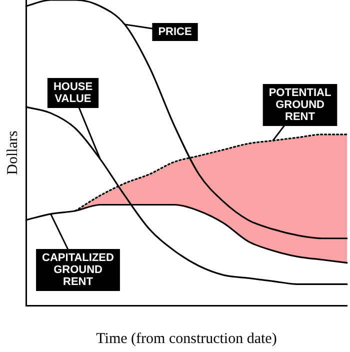  What do you see at coordinates (12, 152) in the screenshot?
I see `y-axis-title: Dollars` at bounding box center [12, 152].